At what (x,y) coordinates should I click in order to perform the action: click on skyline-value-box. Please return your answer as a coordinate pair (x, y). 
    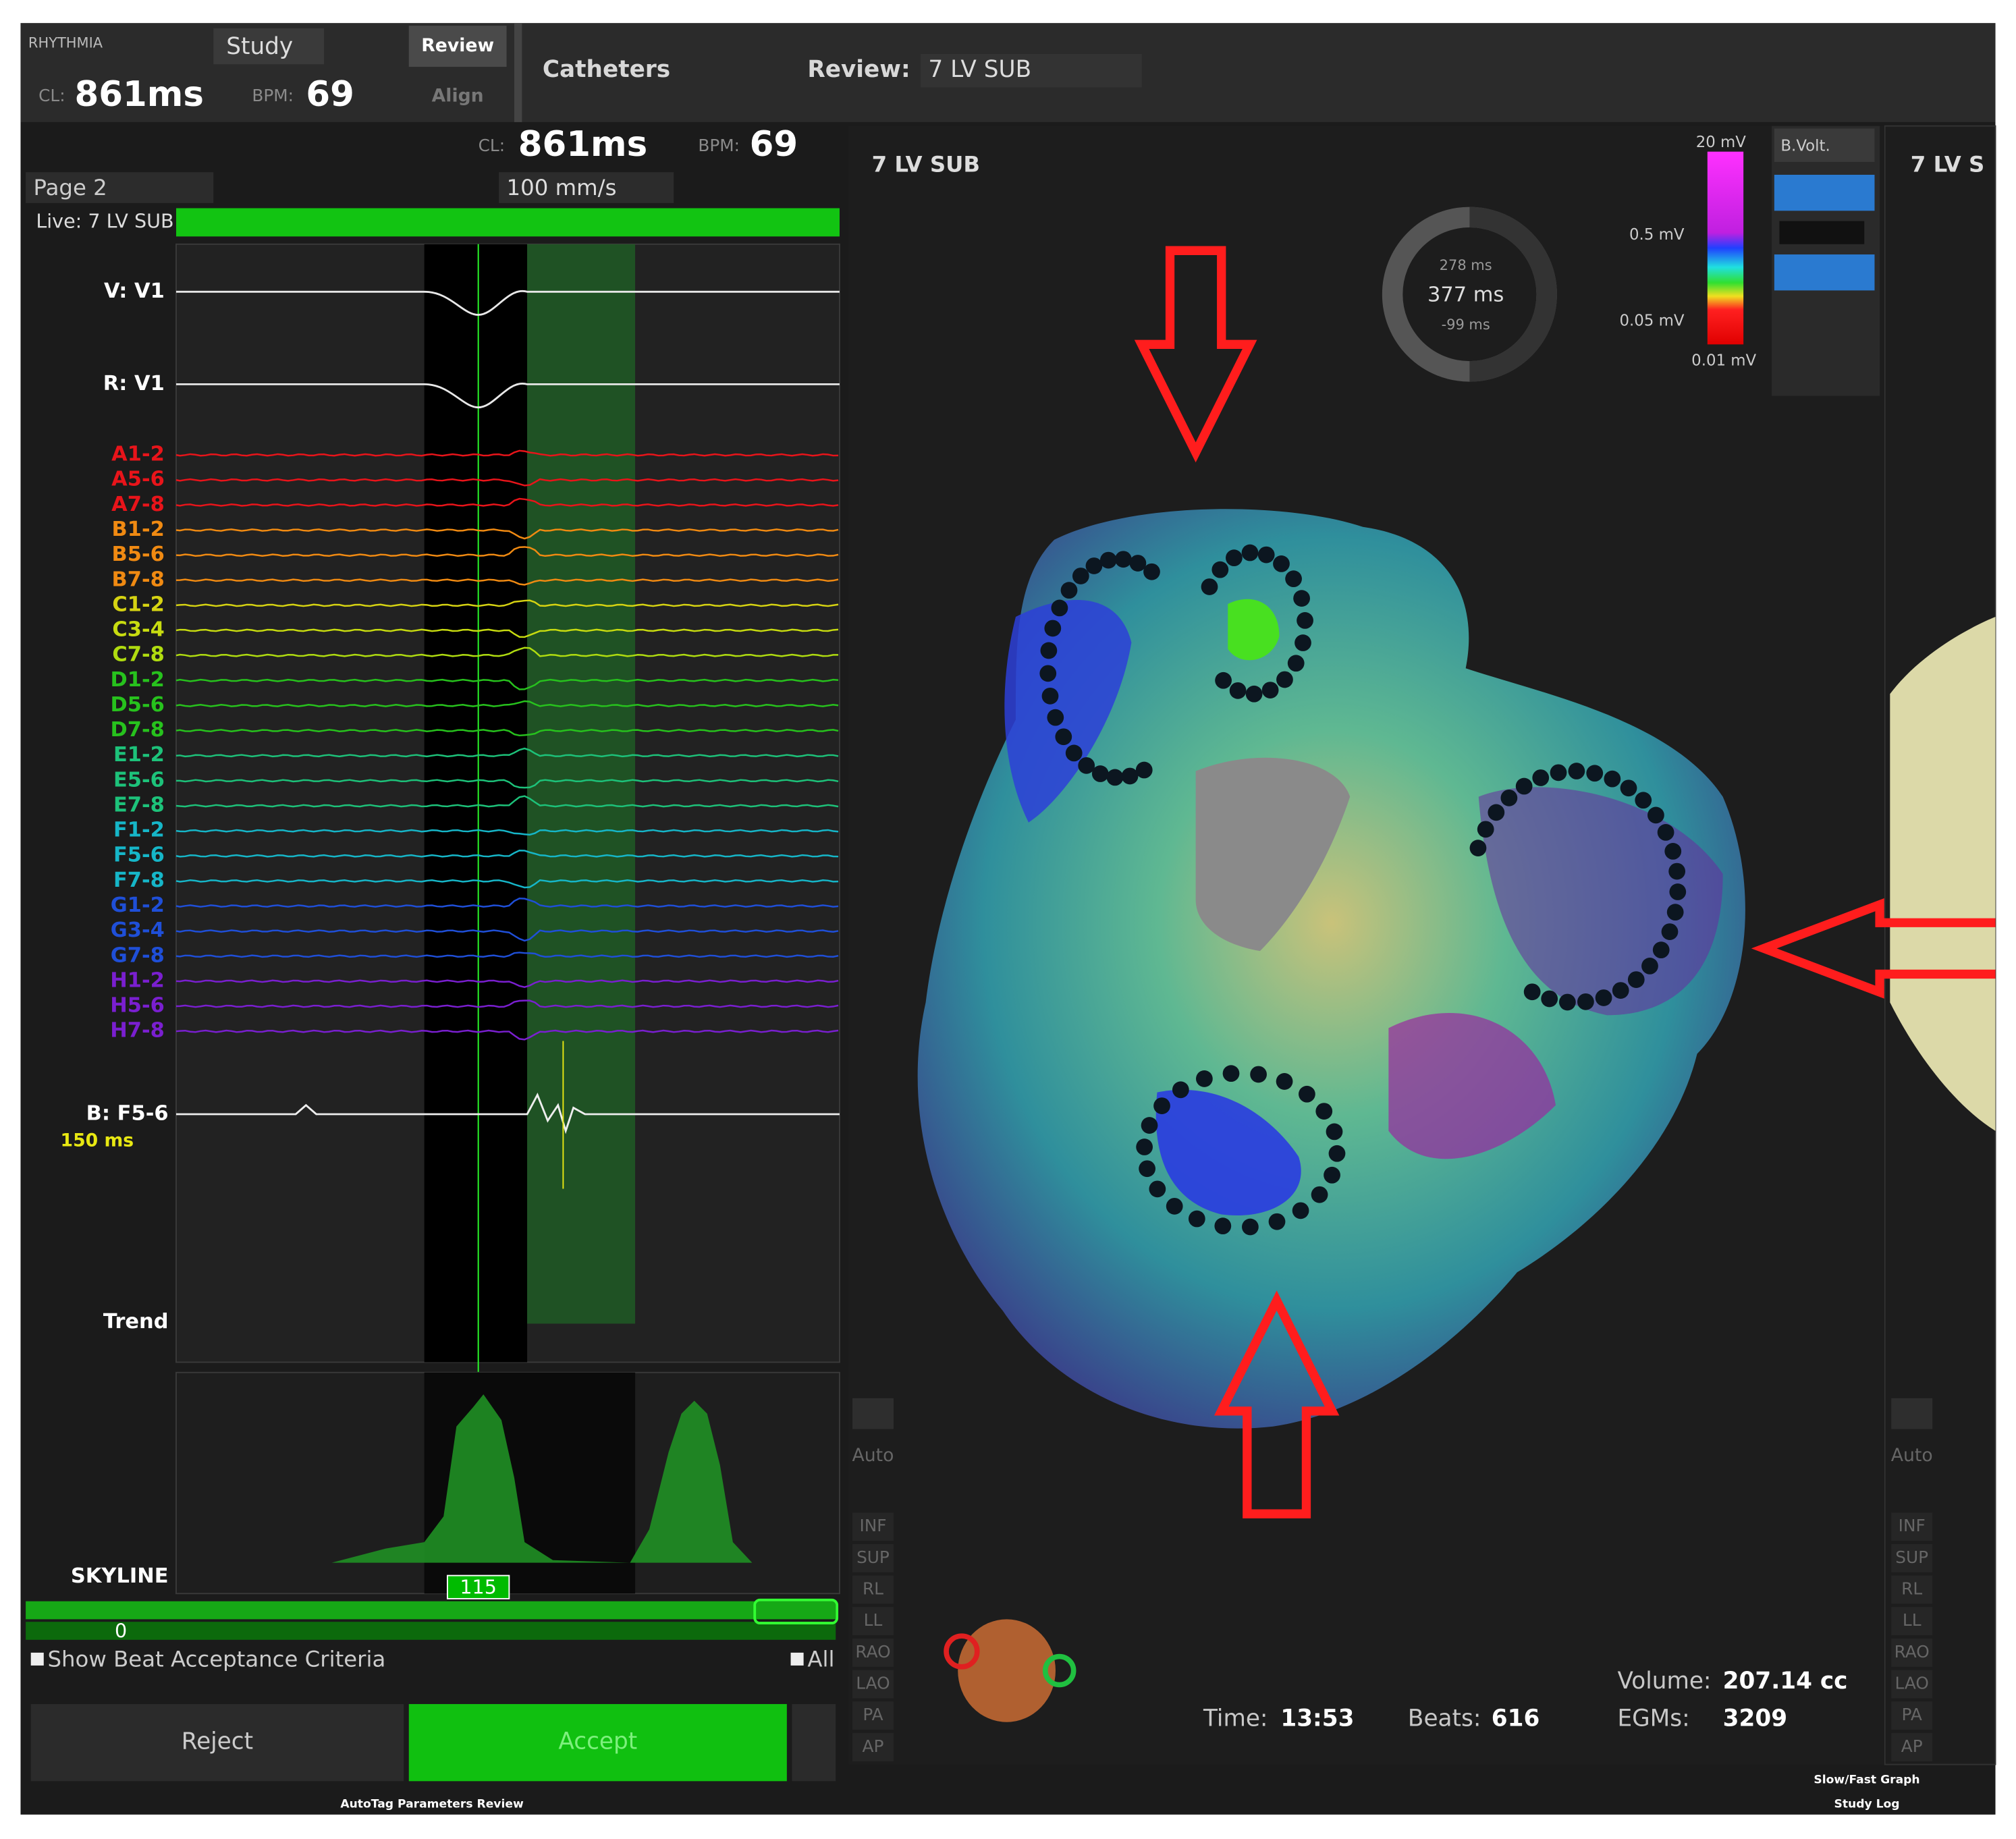
    Looking at the image, I should click on (478, 1586).